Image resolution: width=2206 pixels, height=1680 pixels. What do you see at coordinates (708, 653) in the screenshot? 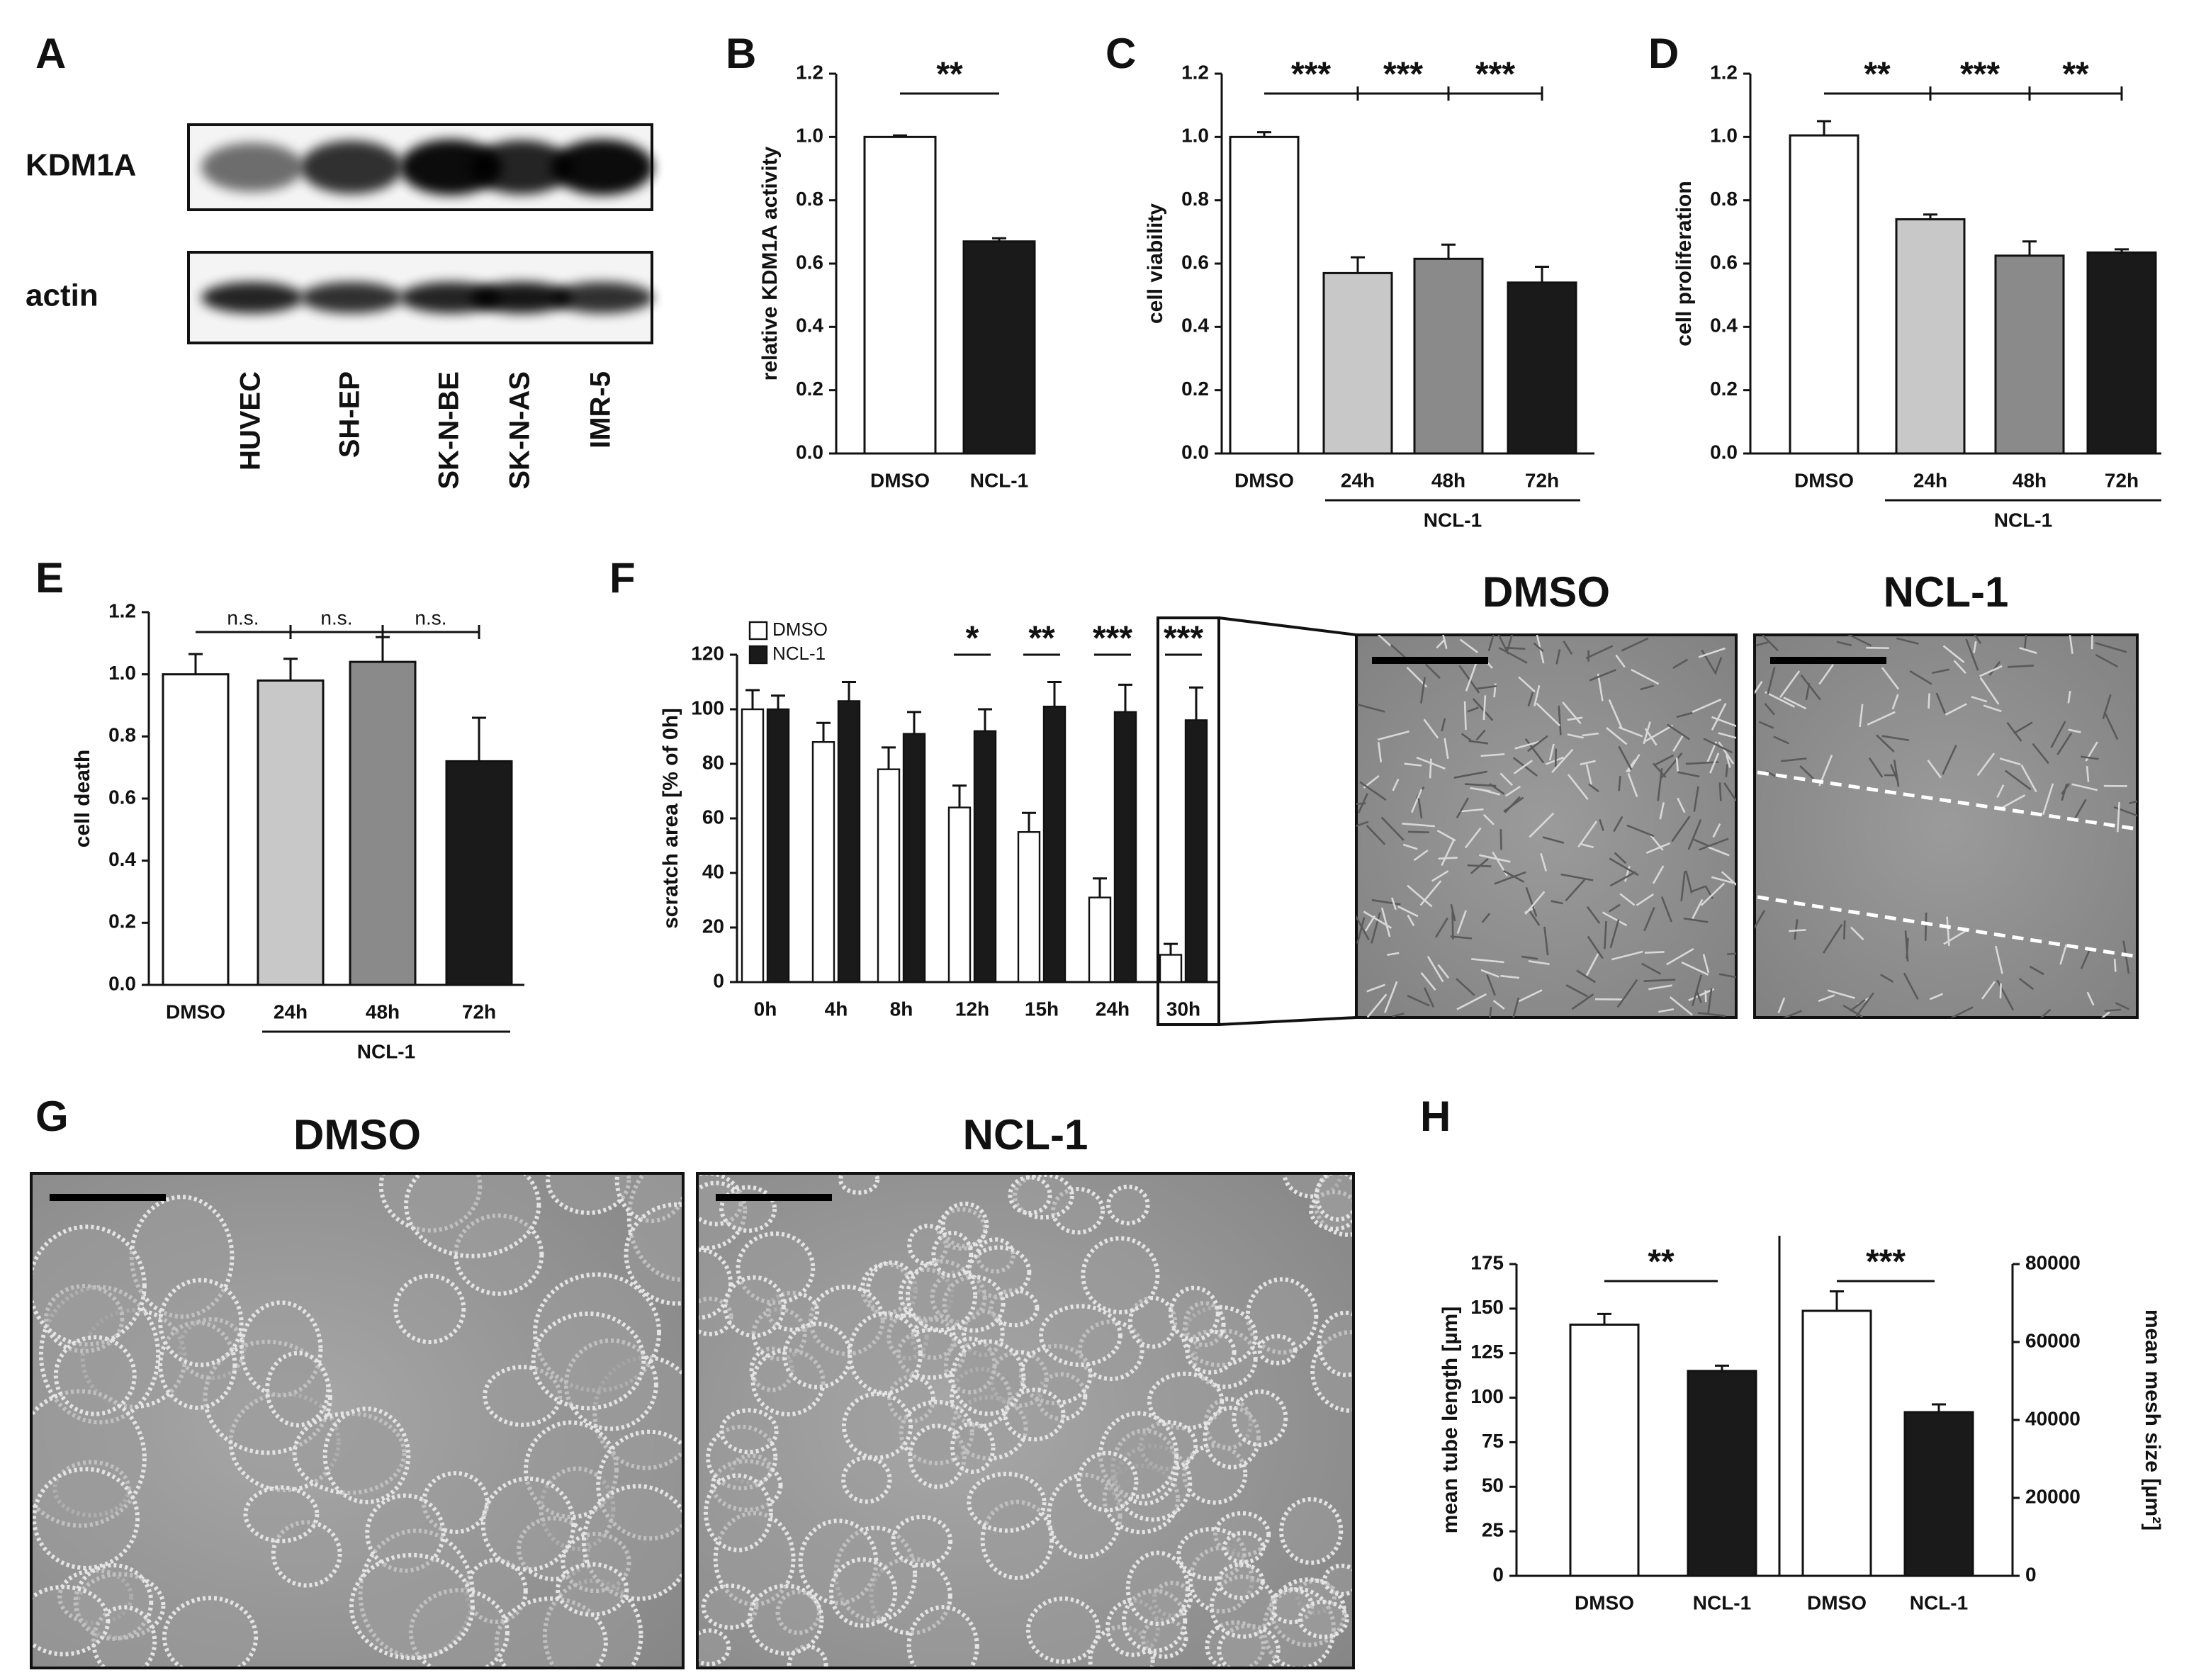
I see `y-tick-label: 120` at bounding box center [708, 653].